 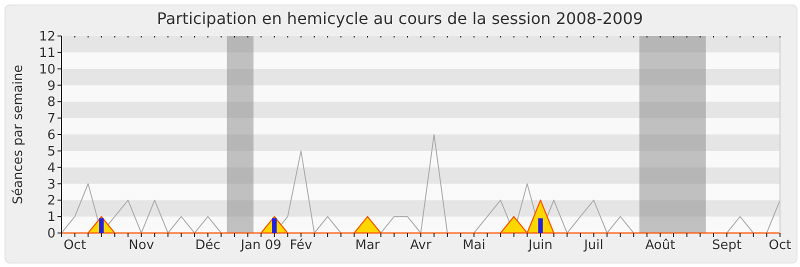 What do you see at coordinates (421, 245) in the screenshot?
I see `x-tick-label: Avr` at bounding box center [421, 245].